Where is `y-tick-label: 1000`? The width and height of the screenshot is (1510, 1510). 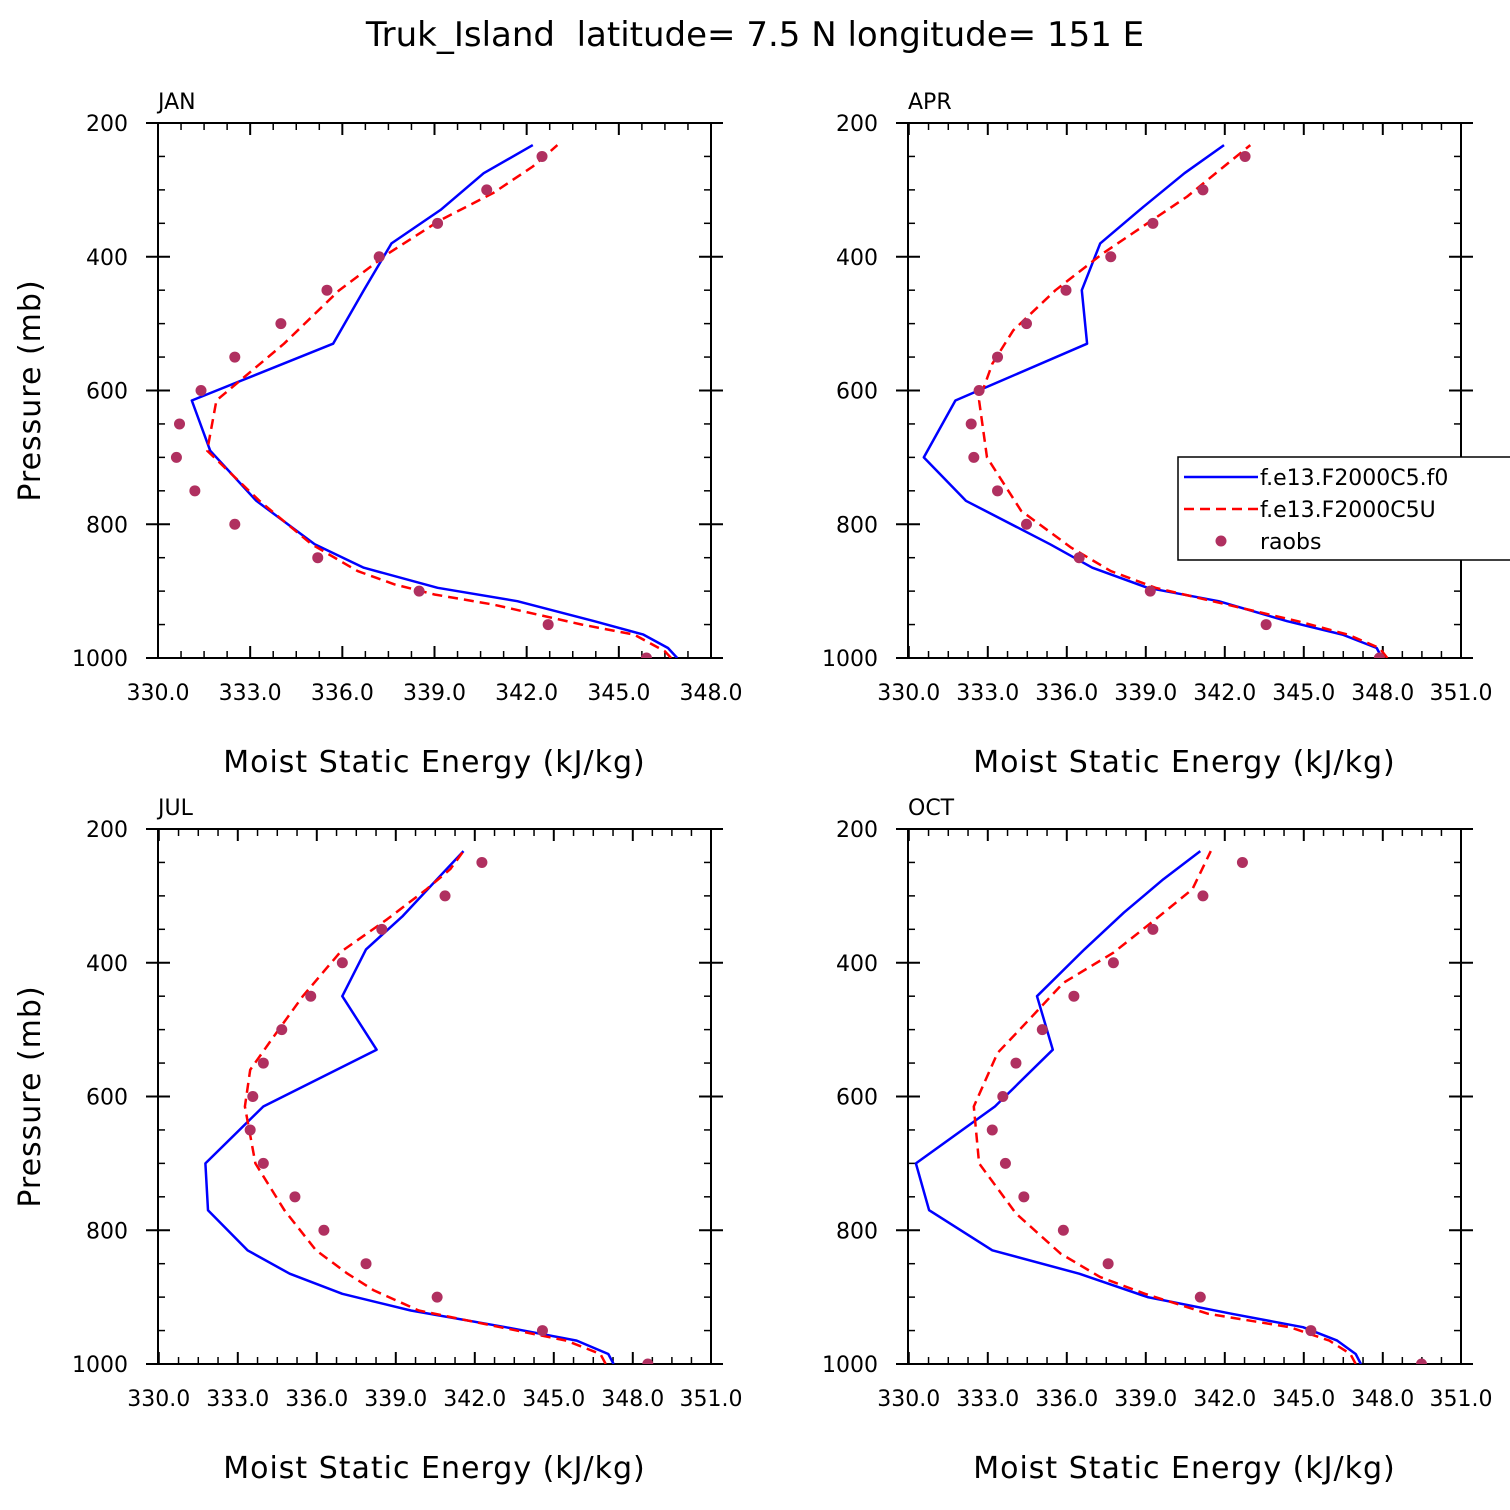
y-tick-label: 1000 is located at coordinates (850, 1365).